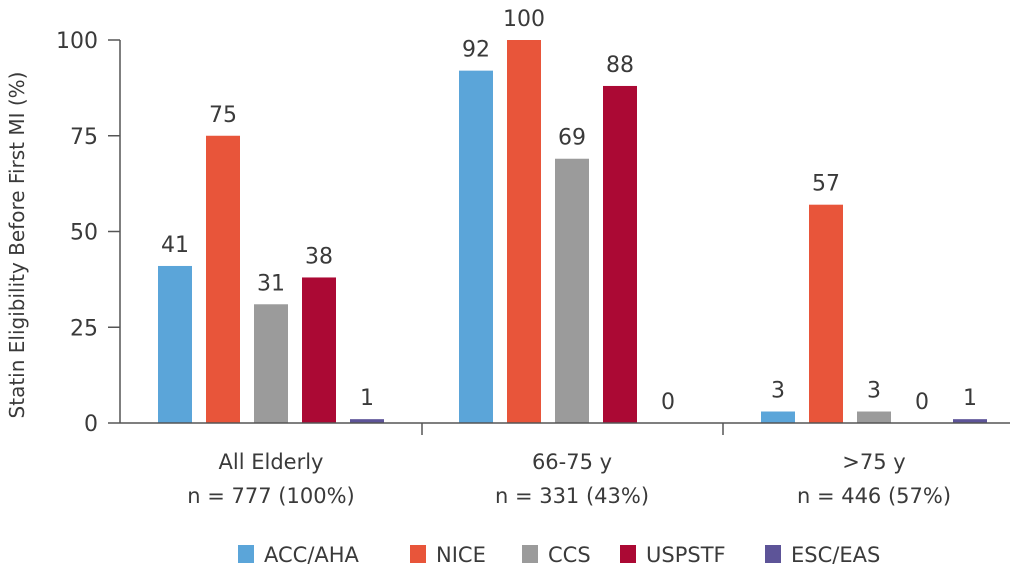  What do you see at coordinates (524, 19) in the screenshot?
I see `data-label: 100` at bounding box center [524, 19].